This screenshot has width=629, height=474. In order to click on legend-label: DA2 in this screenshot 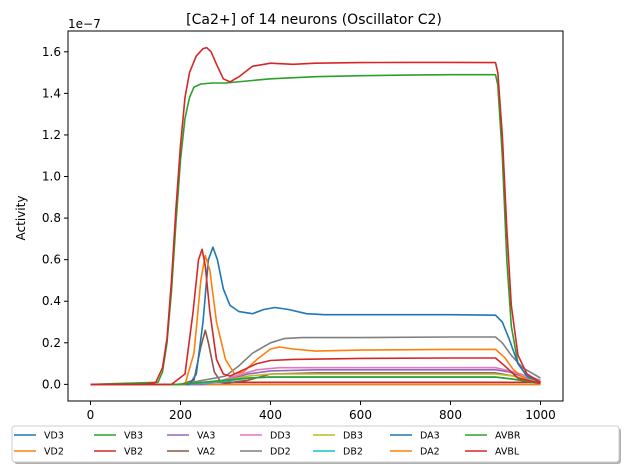, I will do `click(430, 452)`.